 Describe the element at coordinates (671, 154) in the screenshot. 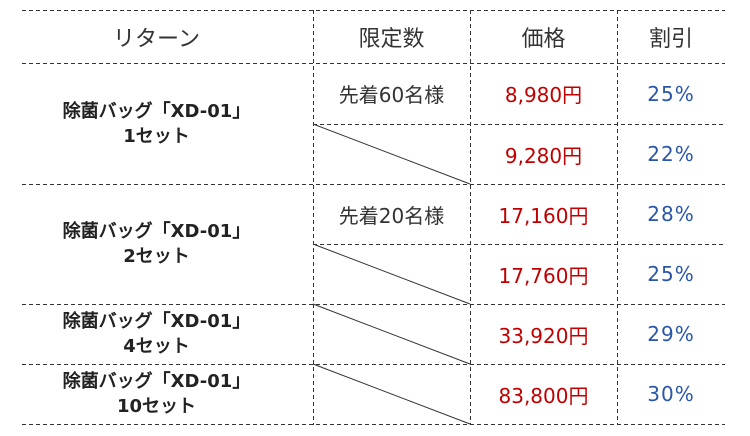

I see `discount-cell: 22%` at that location.